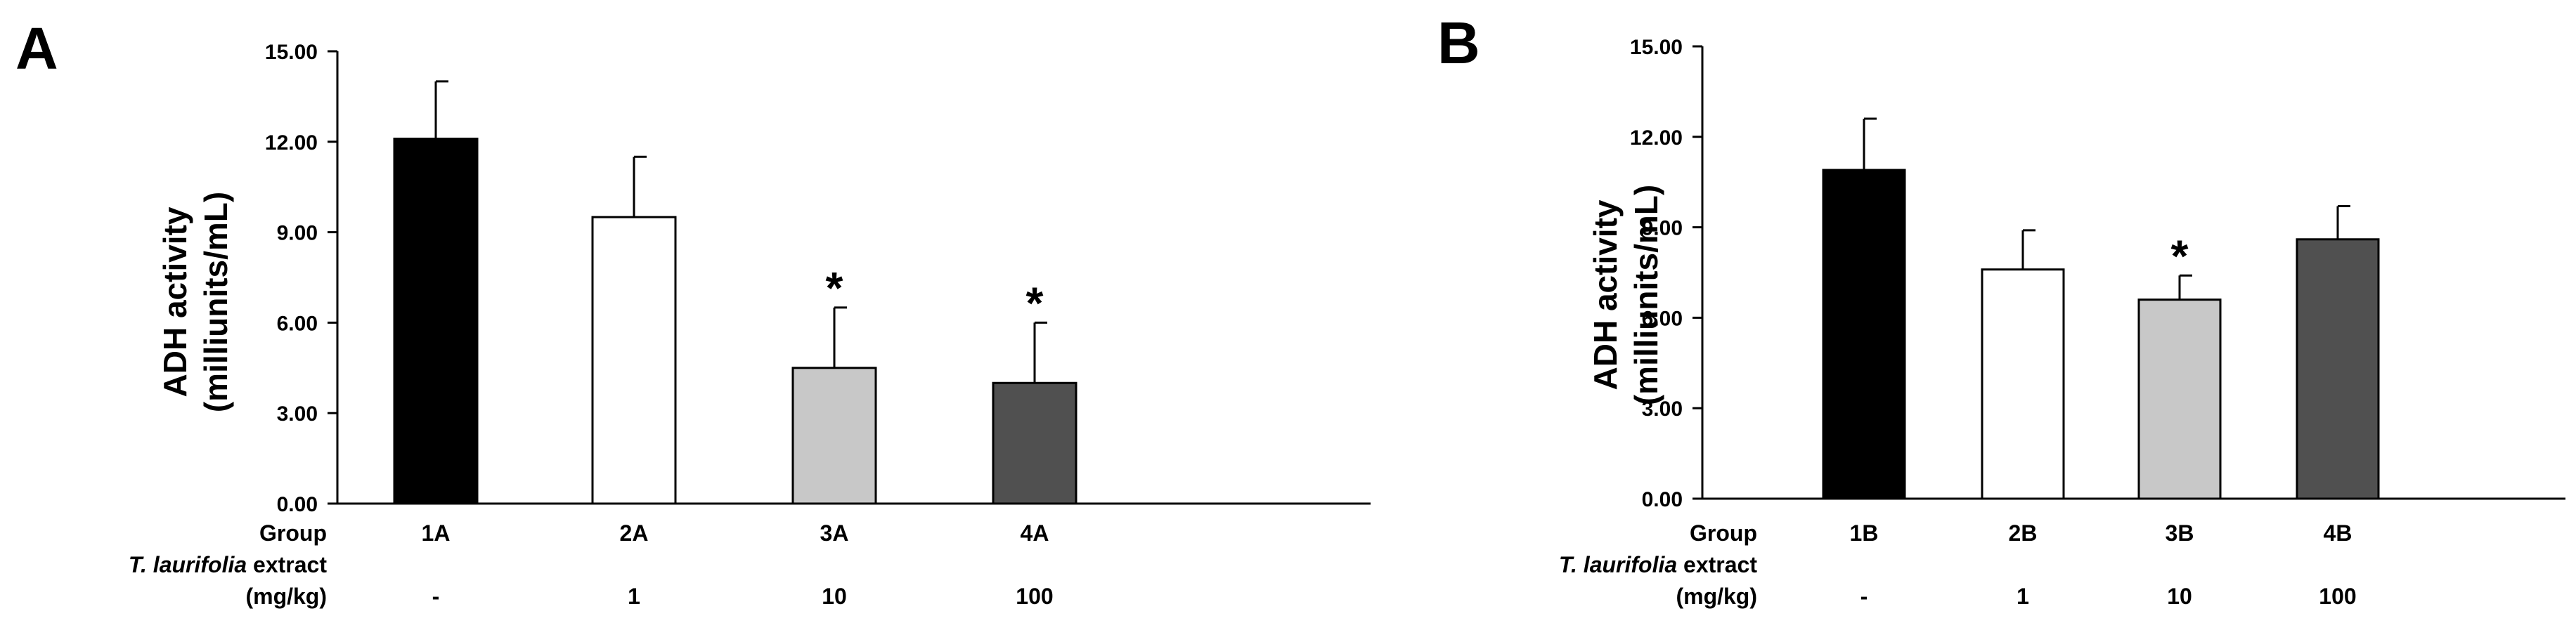 The width and height of the screenshot is (2576, 630). What do you see at coordinates (1865, 533) in the screenshot?
I see `category-label: 1B` at bounding box center [1865, 533].